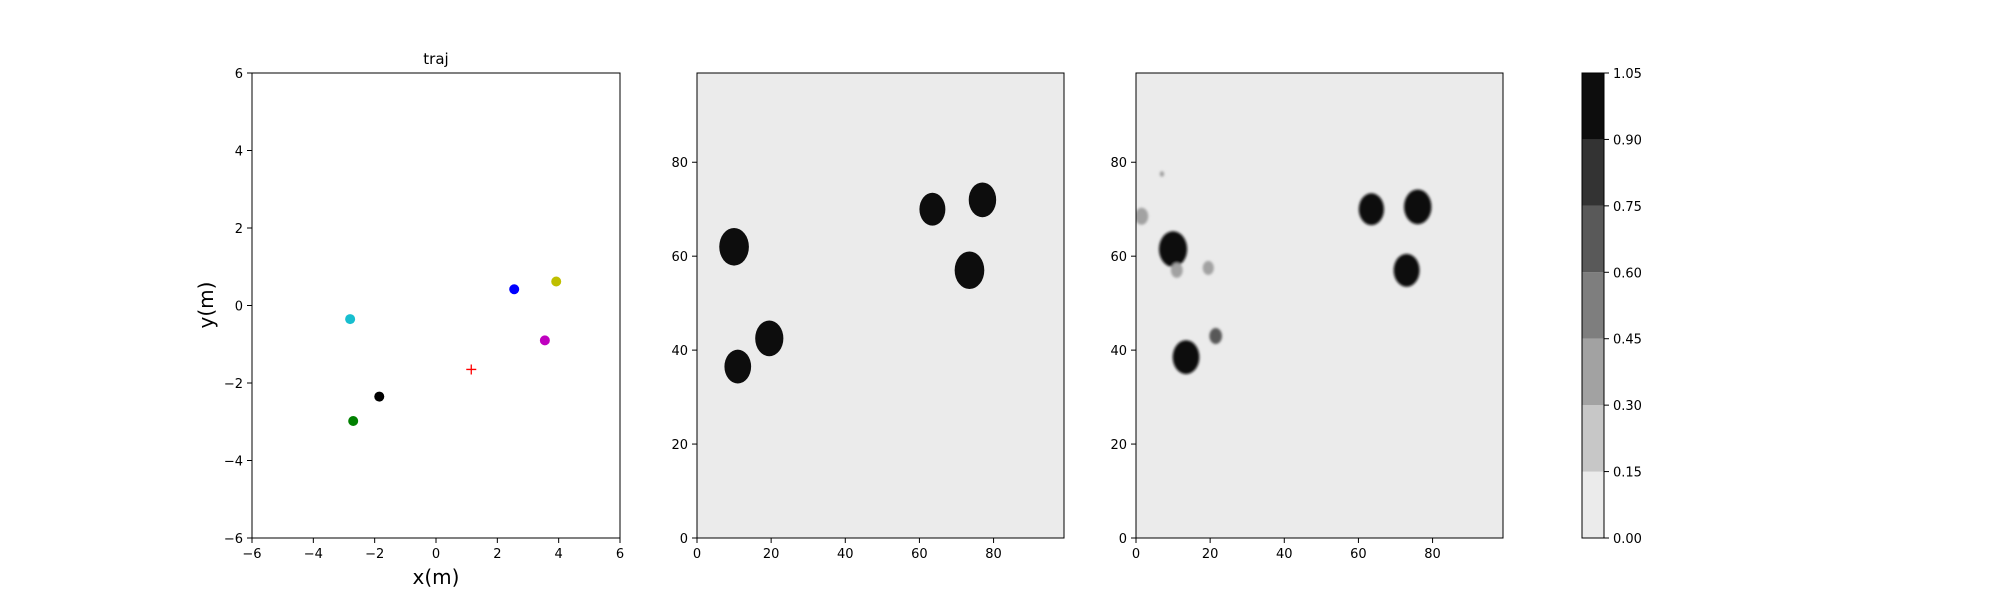 This screenshot has height=600, width=2000. I want to click on heatmap-1-y-tick-label: 40, so click(679, 351).